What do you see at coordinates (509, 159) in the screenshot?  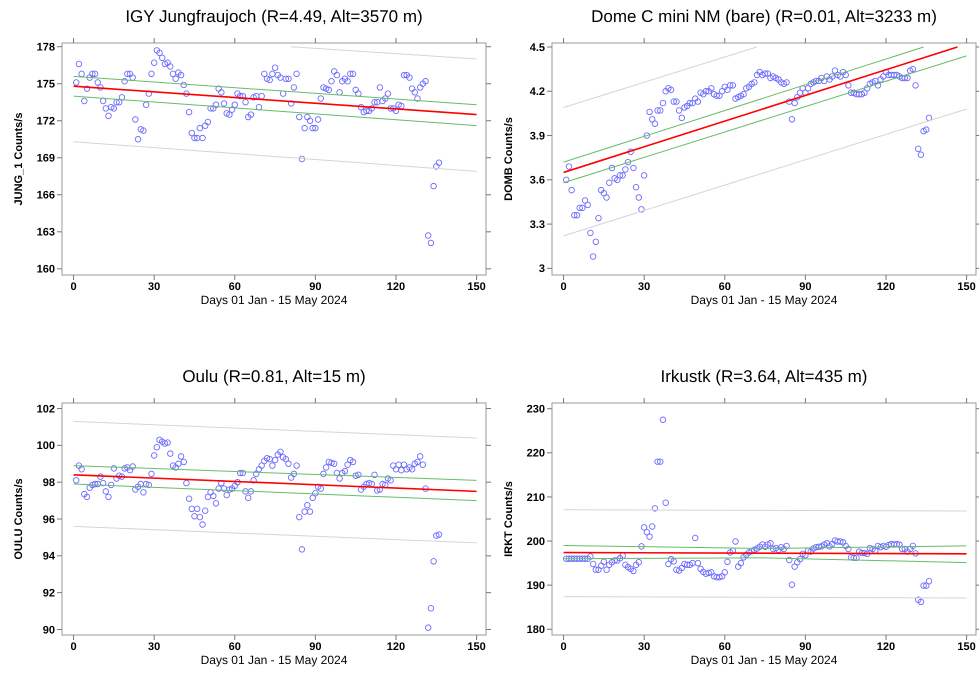 I see `y-axis-title: DOMB Counts/s` at bounding box center [509, 159].